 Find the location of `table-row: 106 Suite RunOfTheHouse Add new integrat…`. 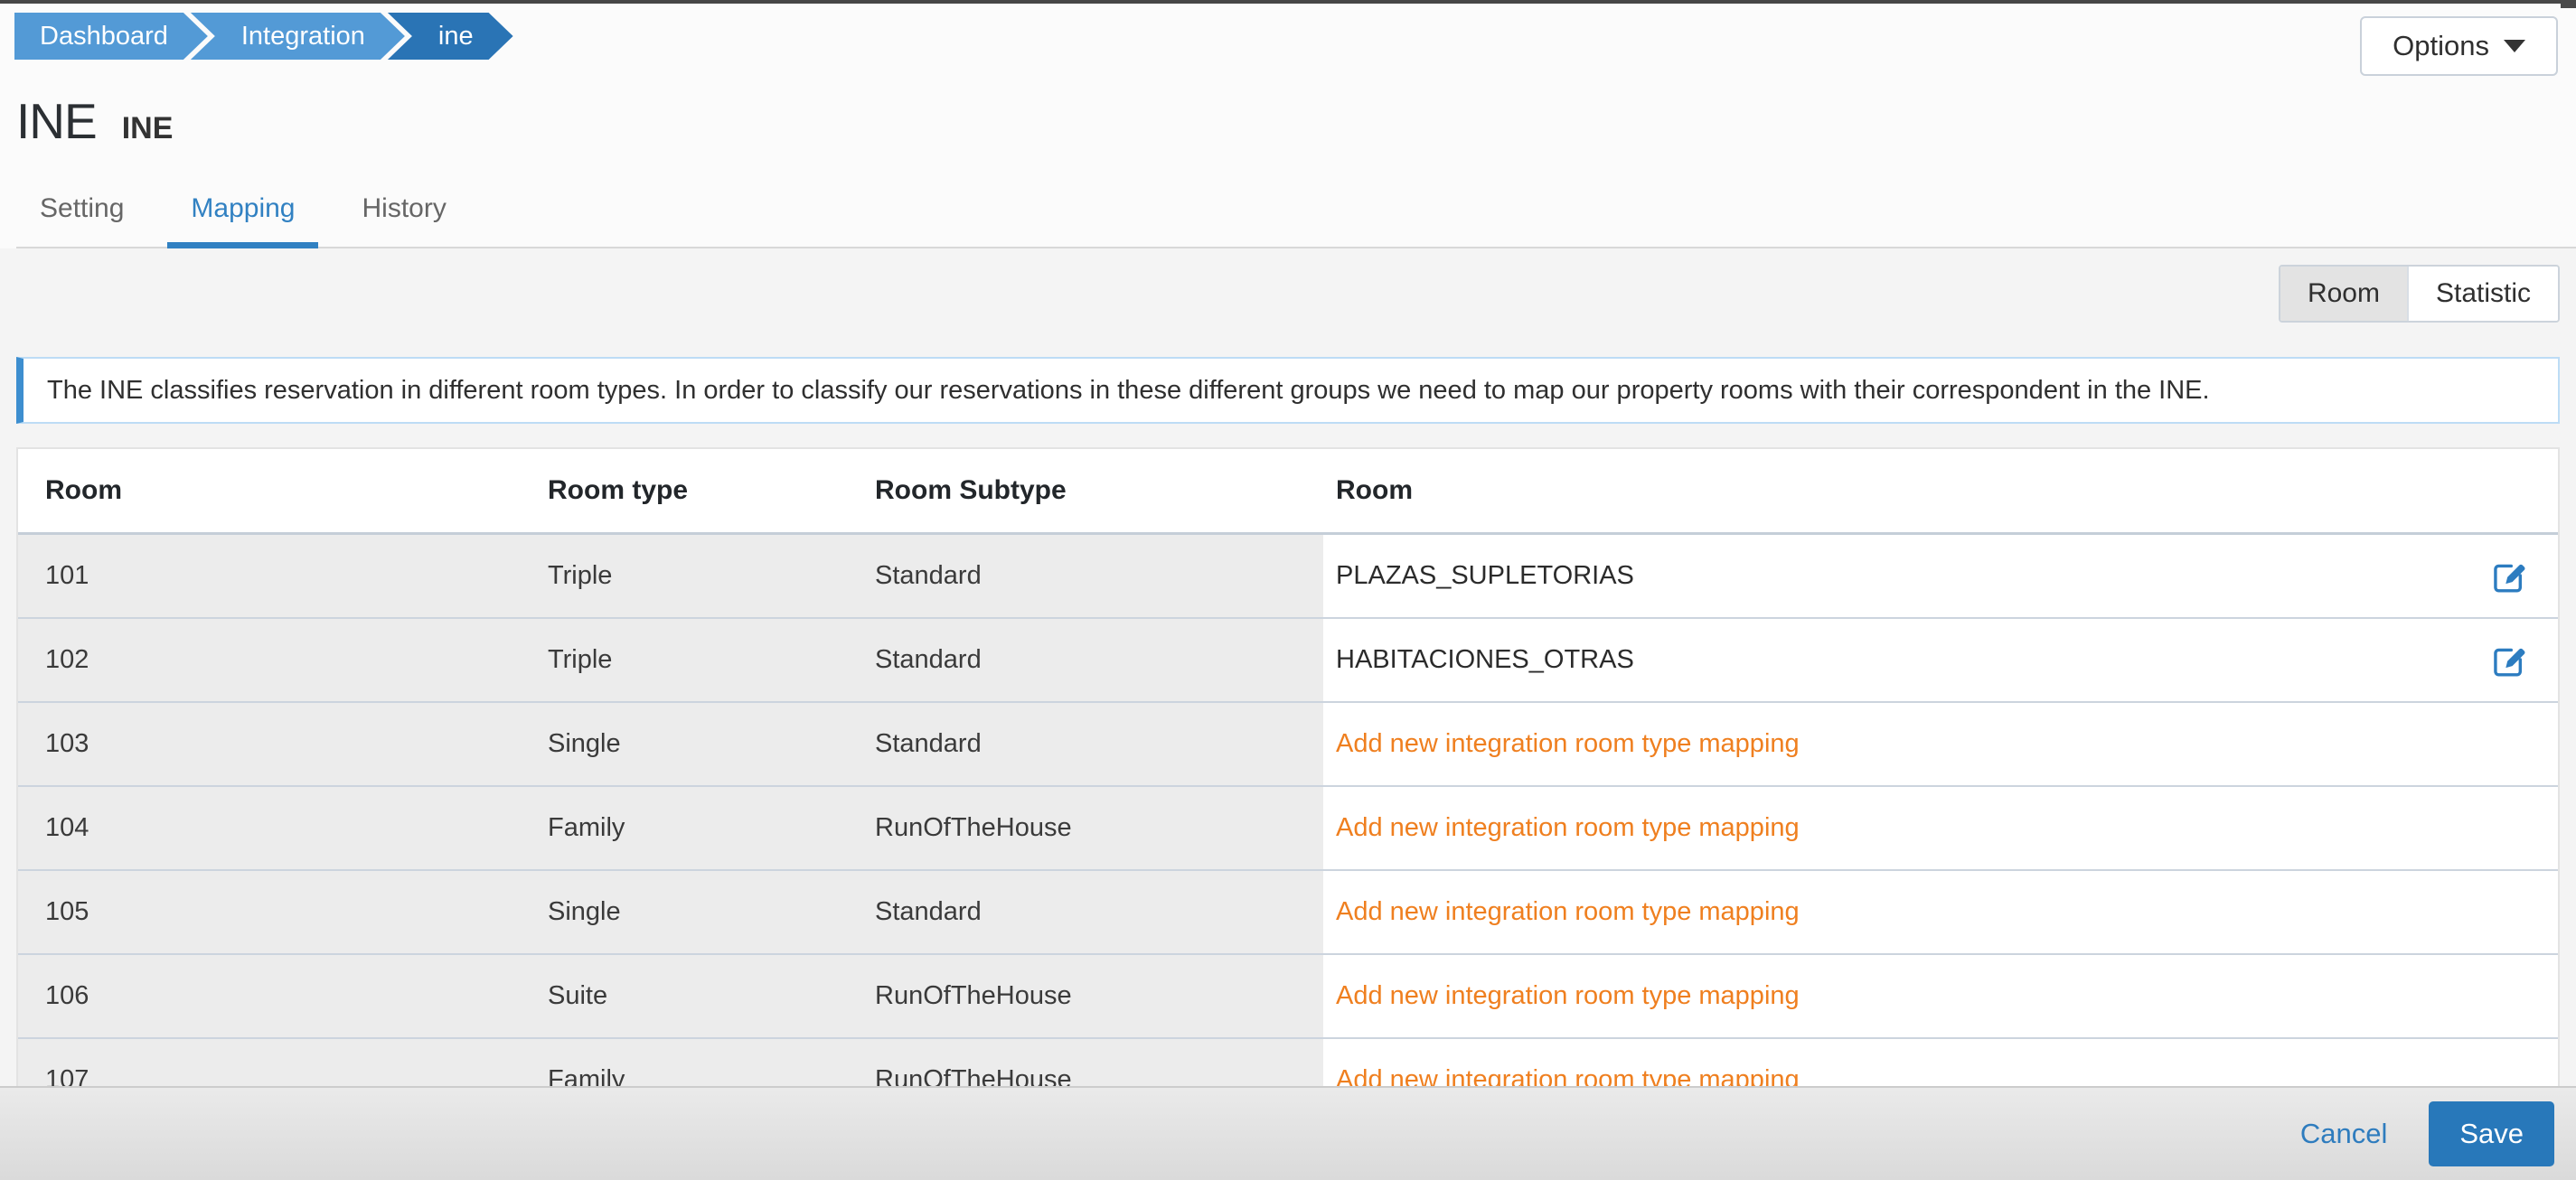

table-row: 106 Suite RunOfTheHouse Add new integrat… is located at coordinates (1288, 997).